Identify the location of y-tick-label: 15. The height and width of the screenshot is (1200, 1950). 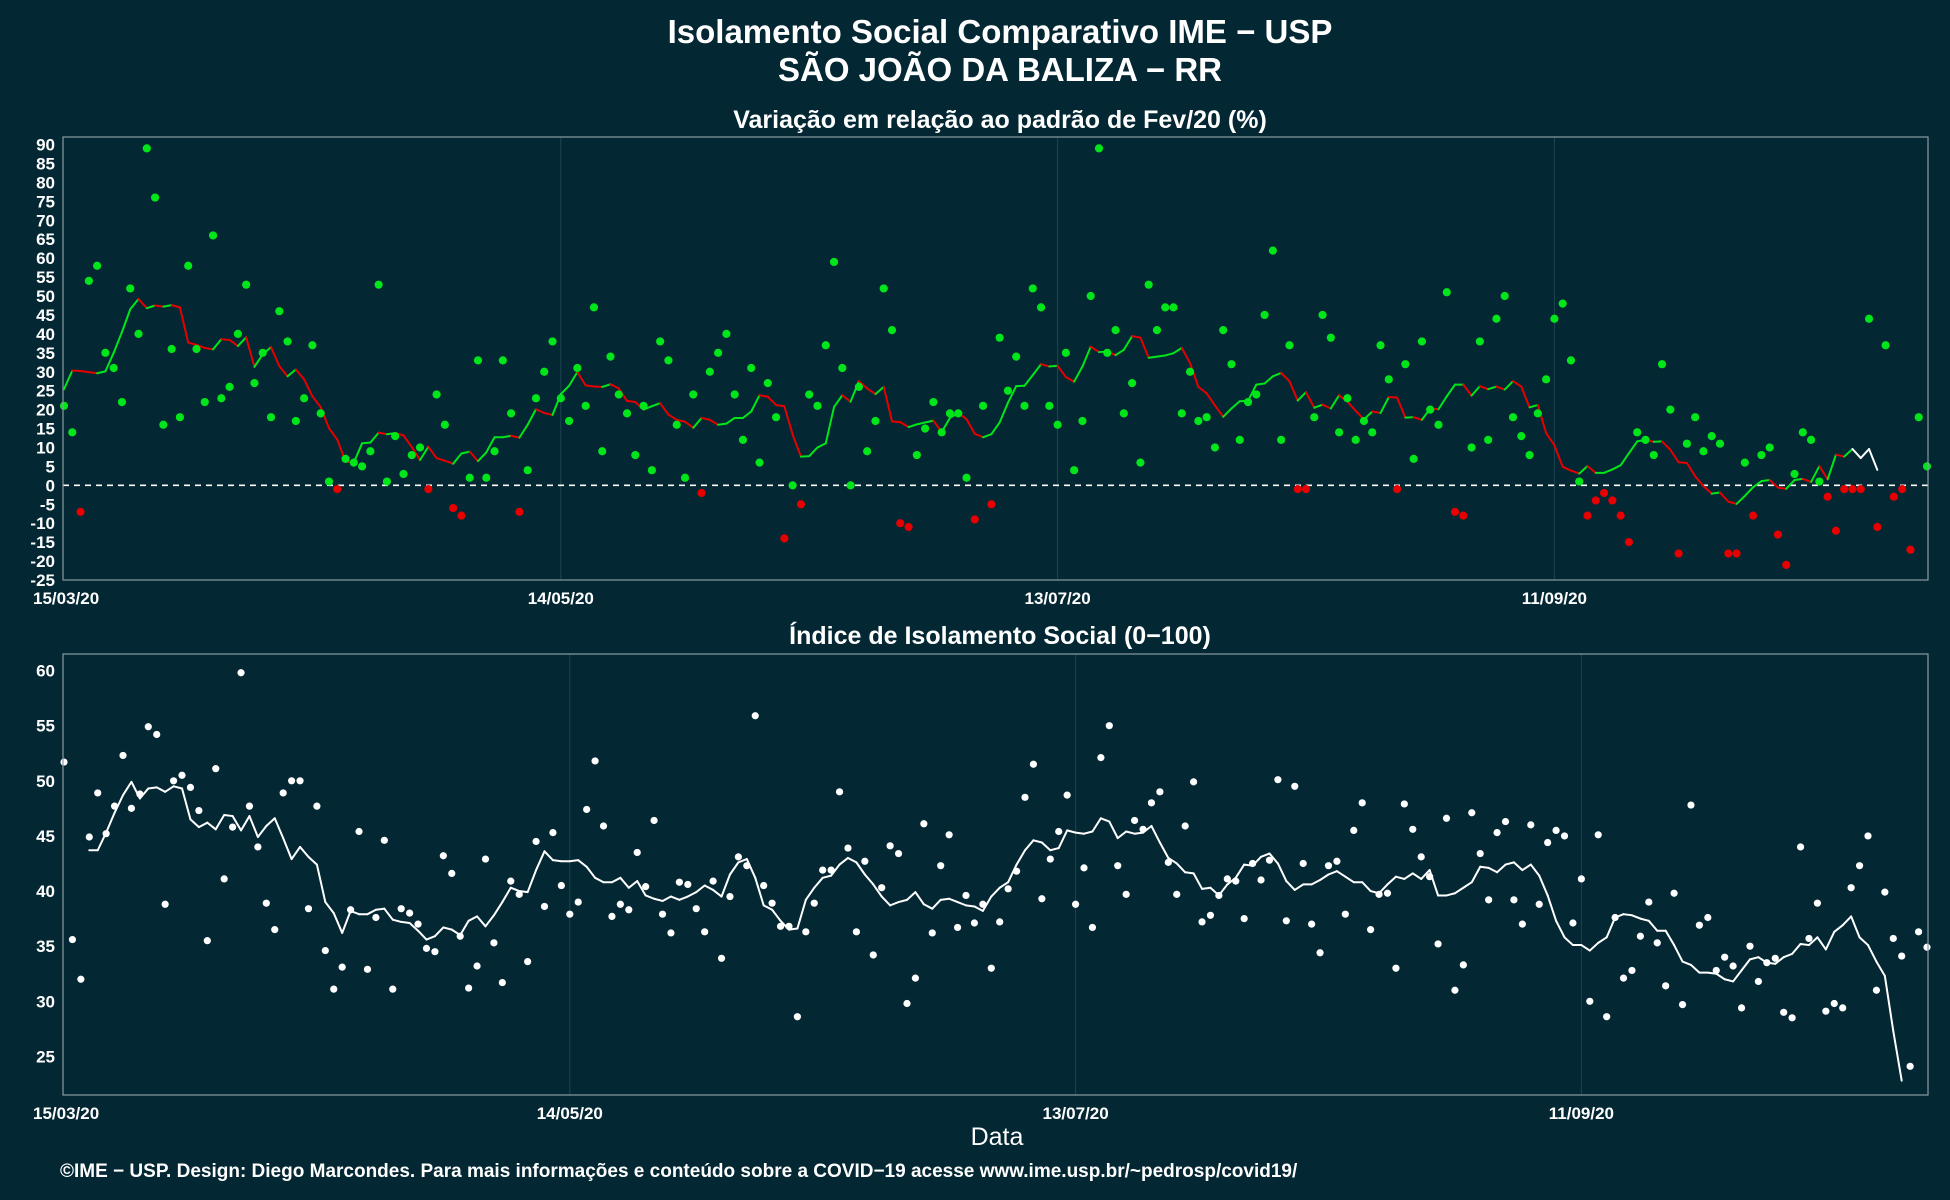
(45, 429).